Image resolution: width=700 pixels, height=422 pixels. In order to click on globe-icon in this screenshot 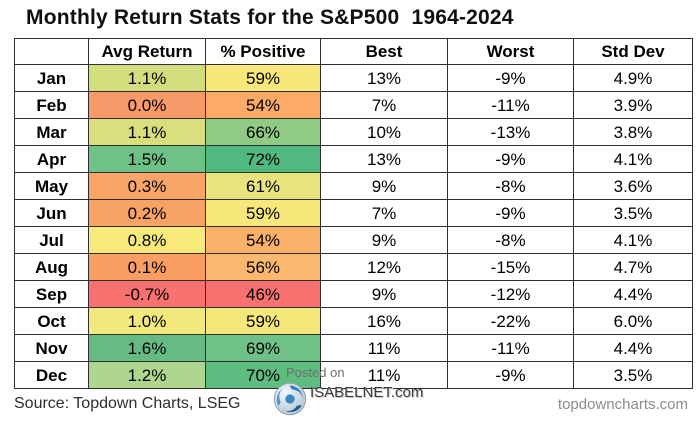, I will do `click(290, 399)`.